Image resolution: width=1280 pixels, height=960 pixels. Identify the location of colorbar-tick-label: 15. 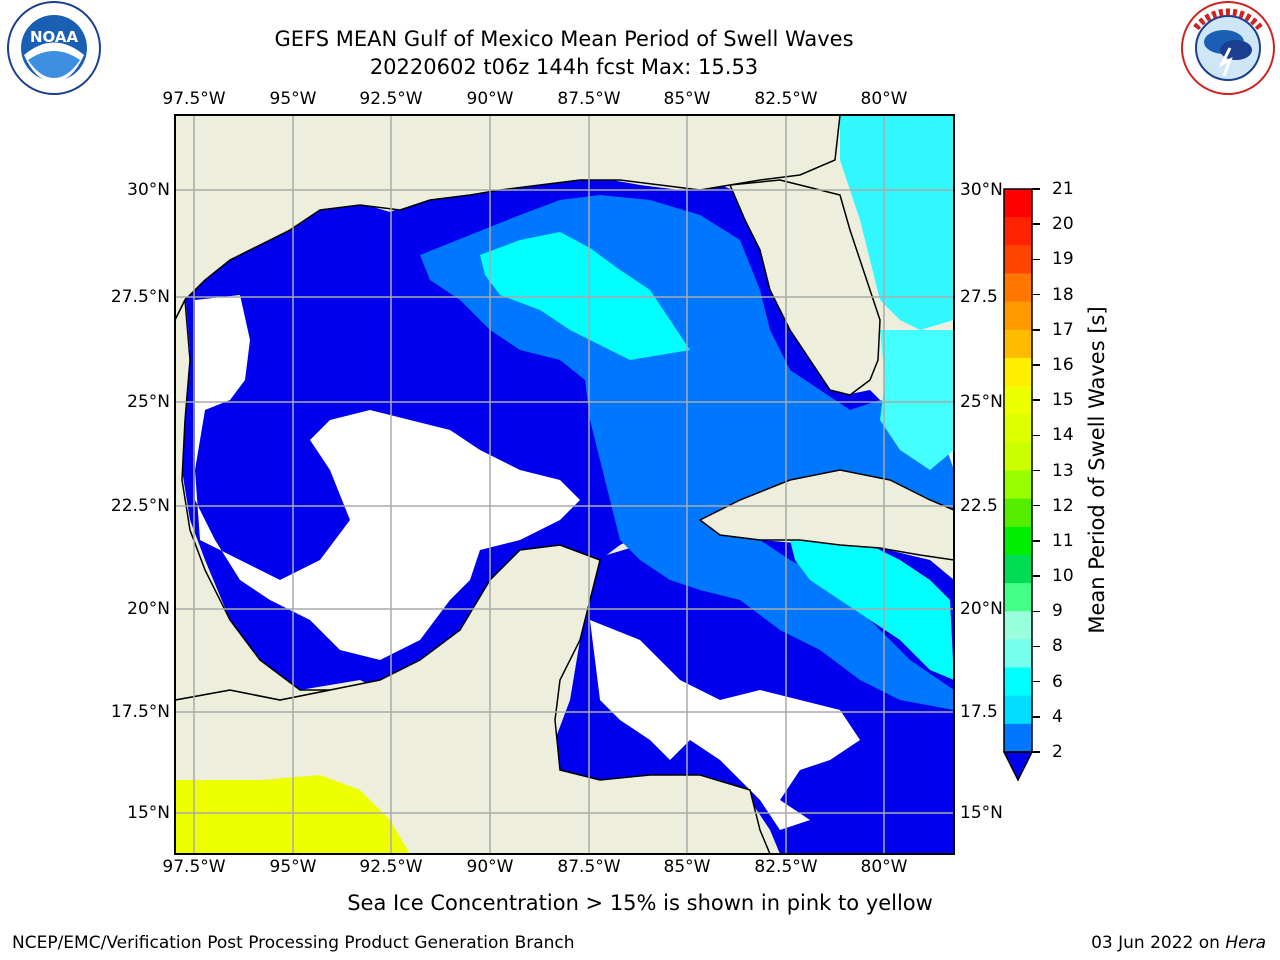
(1063, 400).